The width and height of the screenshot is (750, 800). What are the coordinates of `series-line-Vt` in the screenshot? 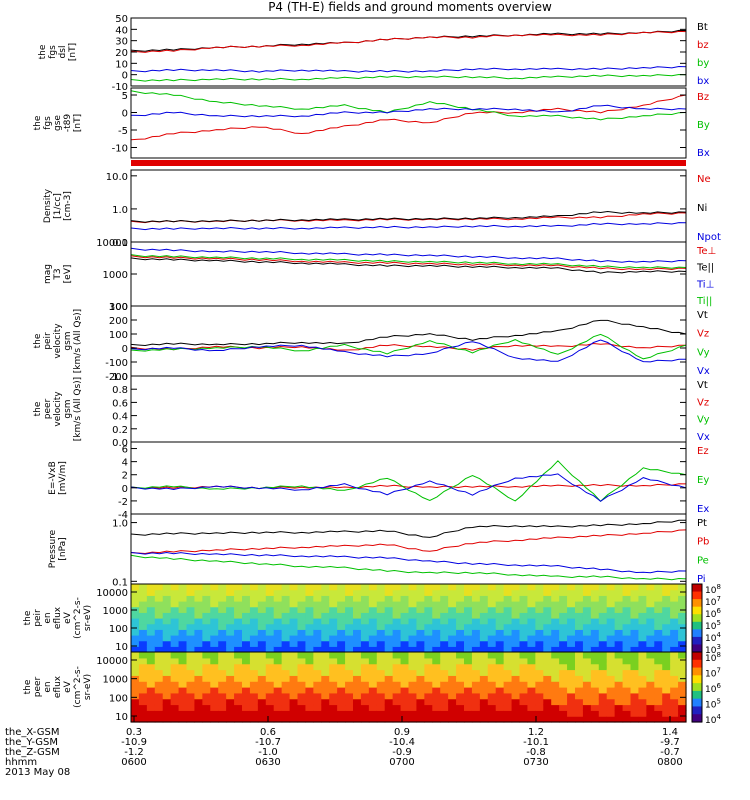 It's located at (408, 333).